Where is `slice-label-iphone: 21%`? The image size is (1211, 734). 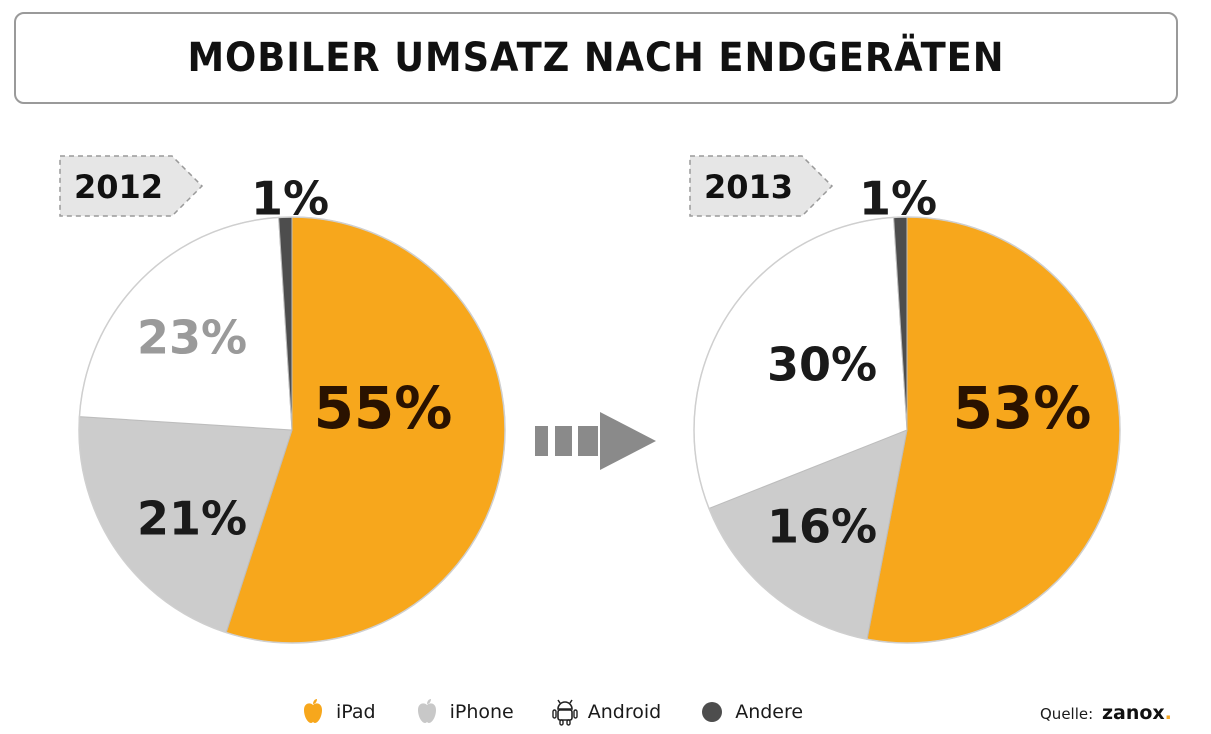 slice-label-iphone: 21% is located at coordinates (192, 519).